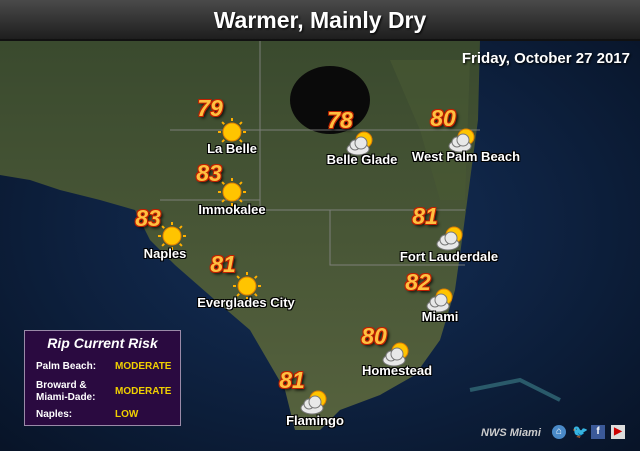  What do you see at coordinates (66, 366) in the screenshot?
I see `rip-label: Palm Beach:` at bounding box center [66, 366].